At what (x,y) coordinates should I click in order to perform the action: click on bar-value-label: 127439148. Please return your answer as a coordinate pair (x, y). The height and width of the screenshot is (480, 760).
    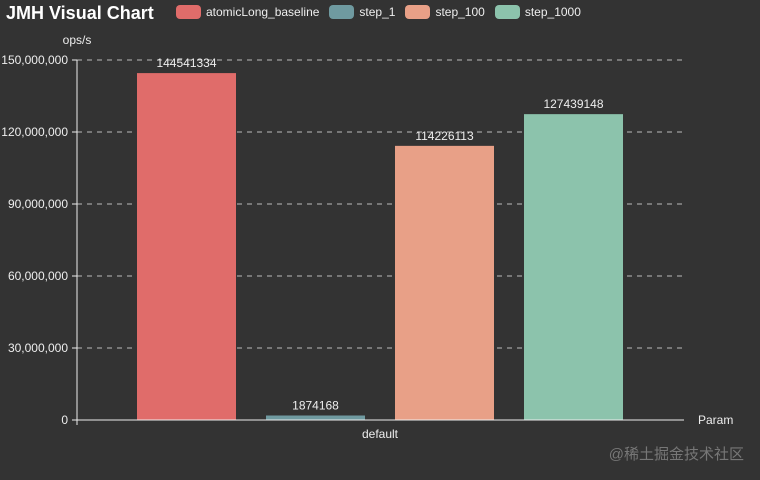
    Looking at the image, I should click on (573, 104).